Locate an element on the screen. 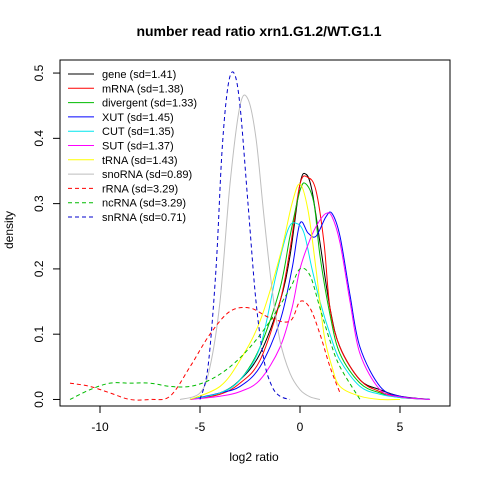  x-tick-label: -5 is located at coordinates (200, 427).